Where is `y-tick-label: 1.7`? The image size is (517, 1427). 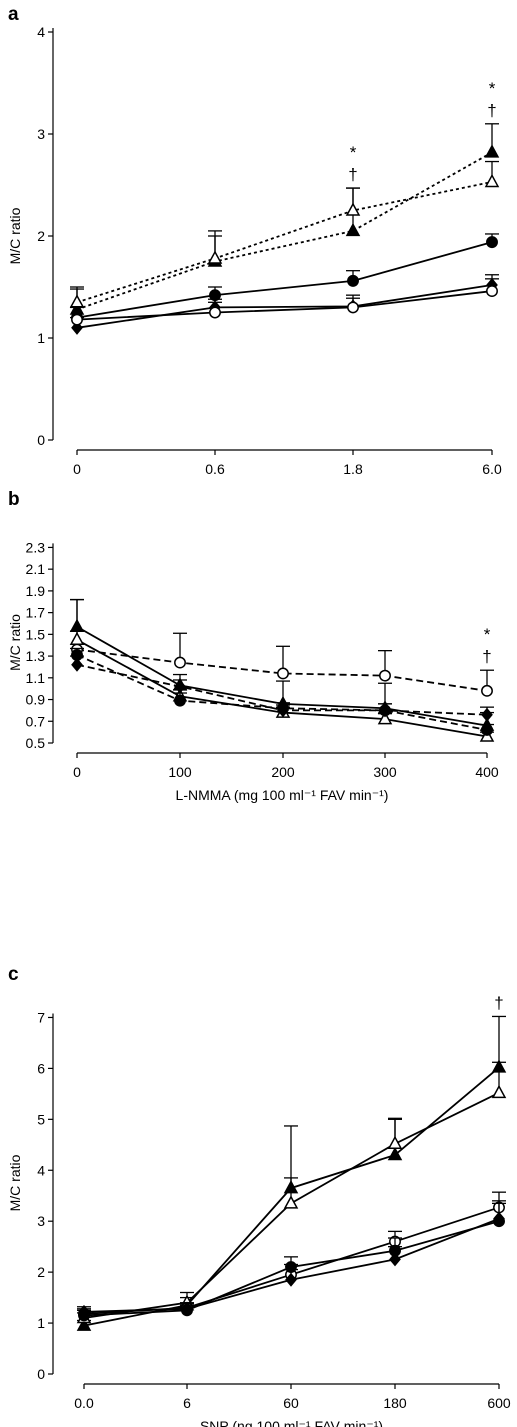 y-tick-label: 1.7 is located at coordinates (36, 613).